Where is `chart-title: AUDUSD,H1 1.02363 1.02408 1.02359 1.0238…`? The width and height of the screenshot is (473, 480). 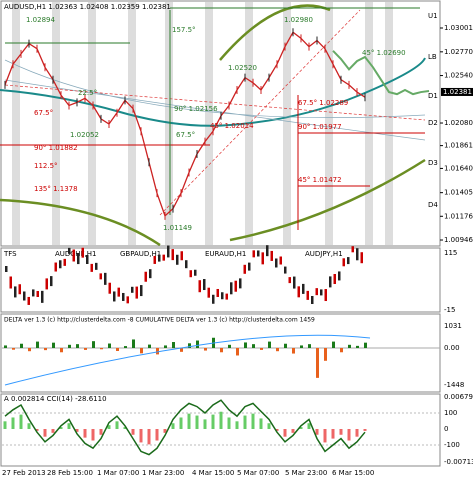 chart-title: AUDUSD,H1 1.02363 1.02408 1.02359 1.0238… is located at coordinates (87, 7).